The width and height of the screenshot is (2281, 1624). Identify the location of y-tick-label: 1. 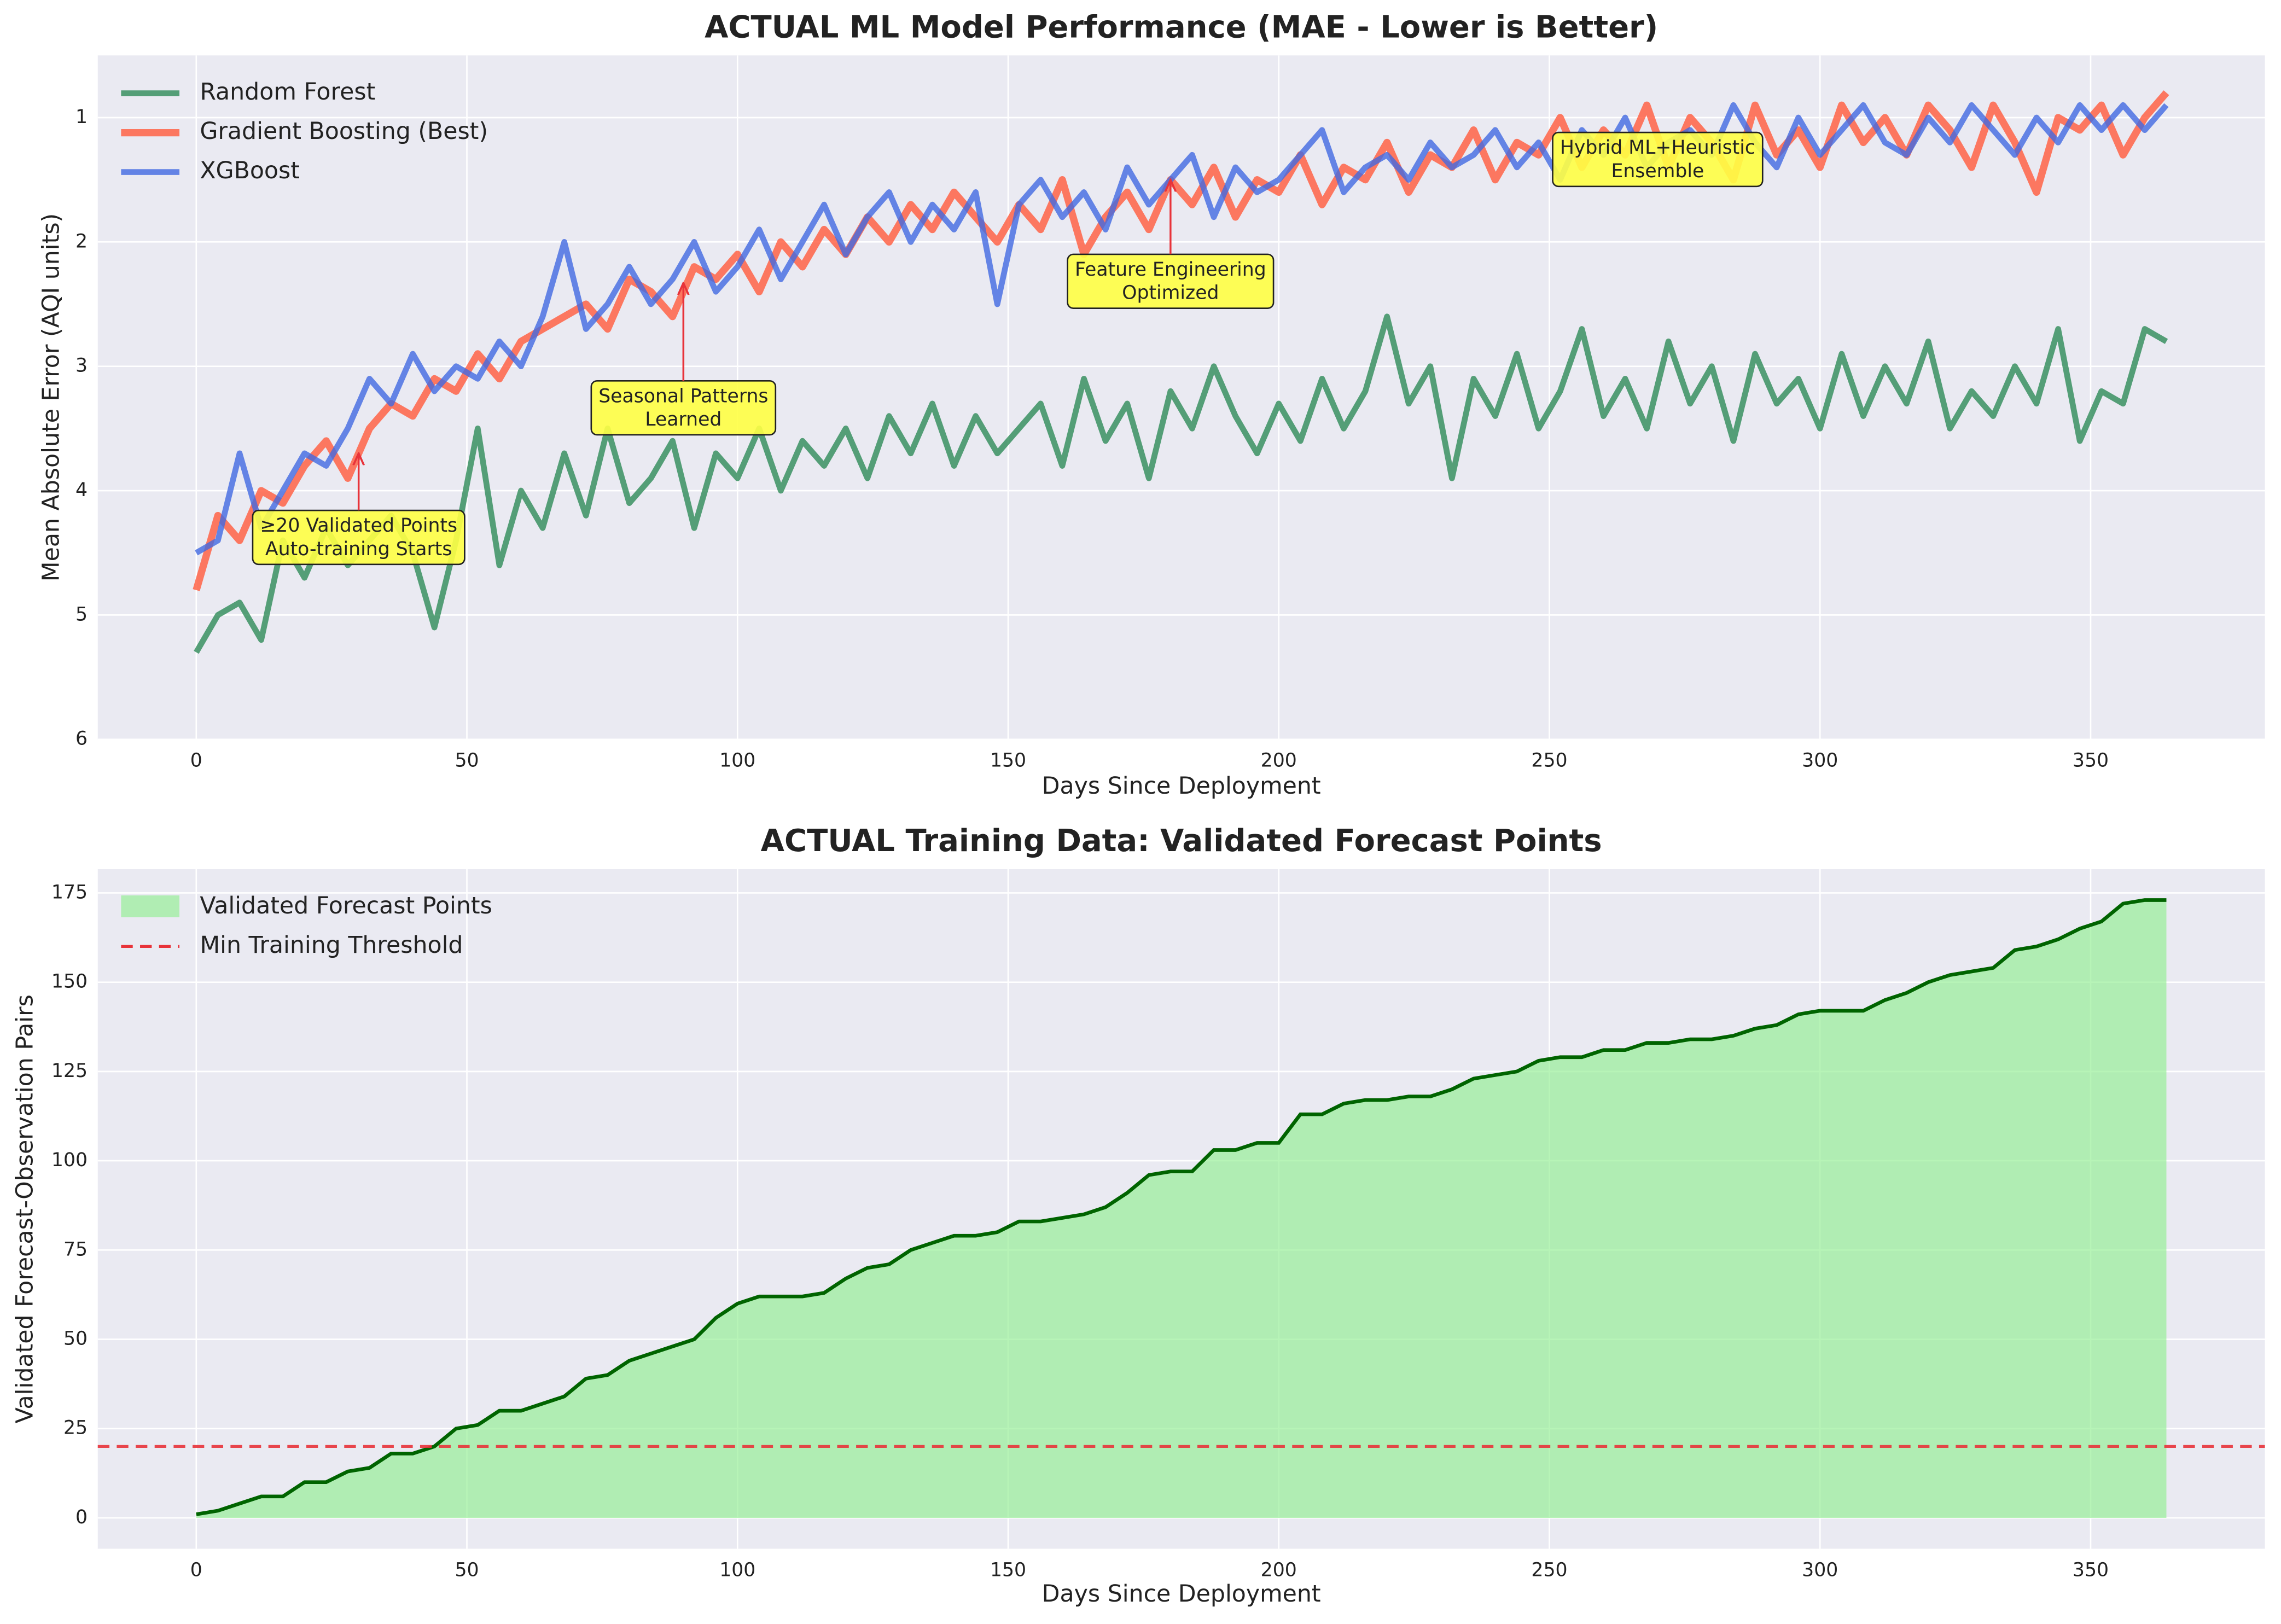
(81, 117).